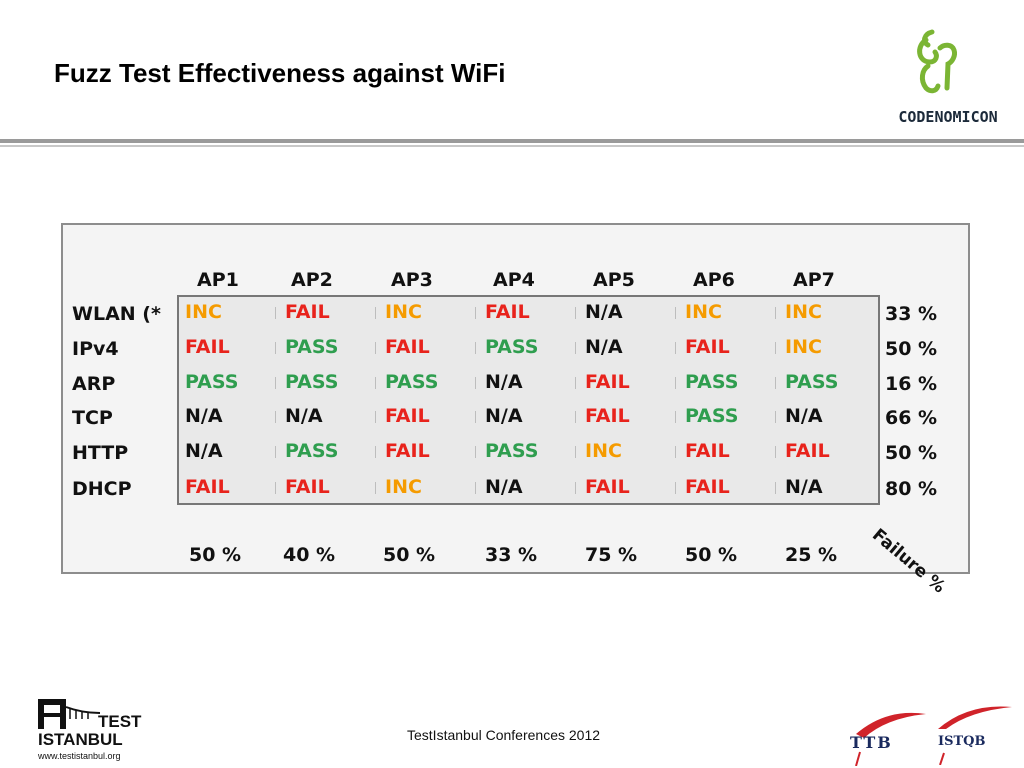 The image size is (1024, 768). I want to click on footer-text: TestIstanbul Conferences 2012, so click(504, 735).